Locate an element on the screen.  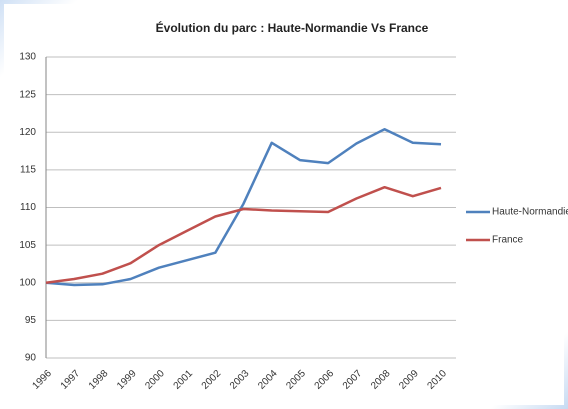
legend-label: France is located at coordinates (508, 240).